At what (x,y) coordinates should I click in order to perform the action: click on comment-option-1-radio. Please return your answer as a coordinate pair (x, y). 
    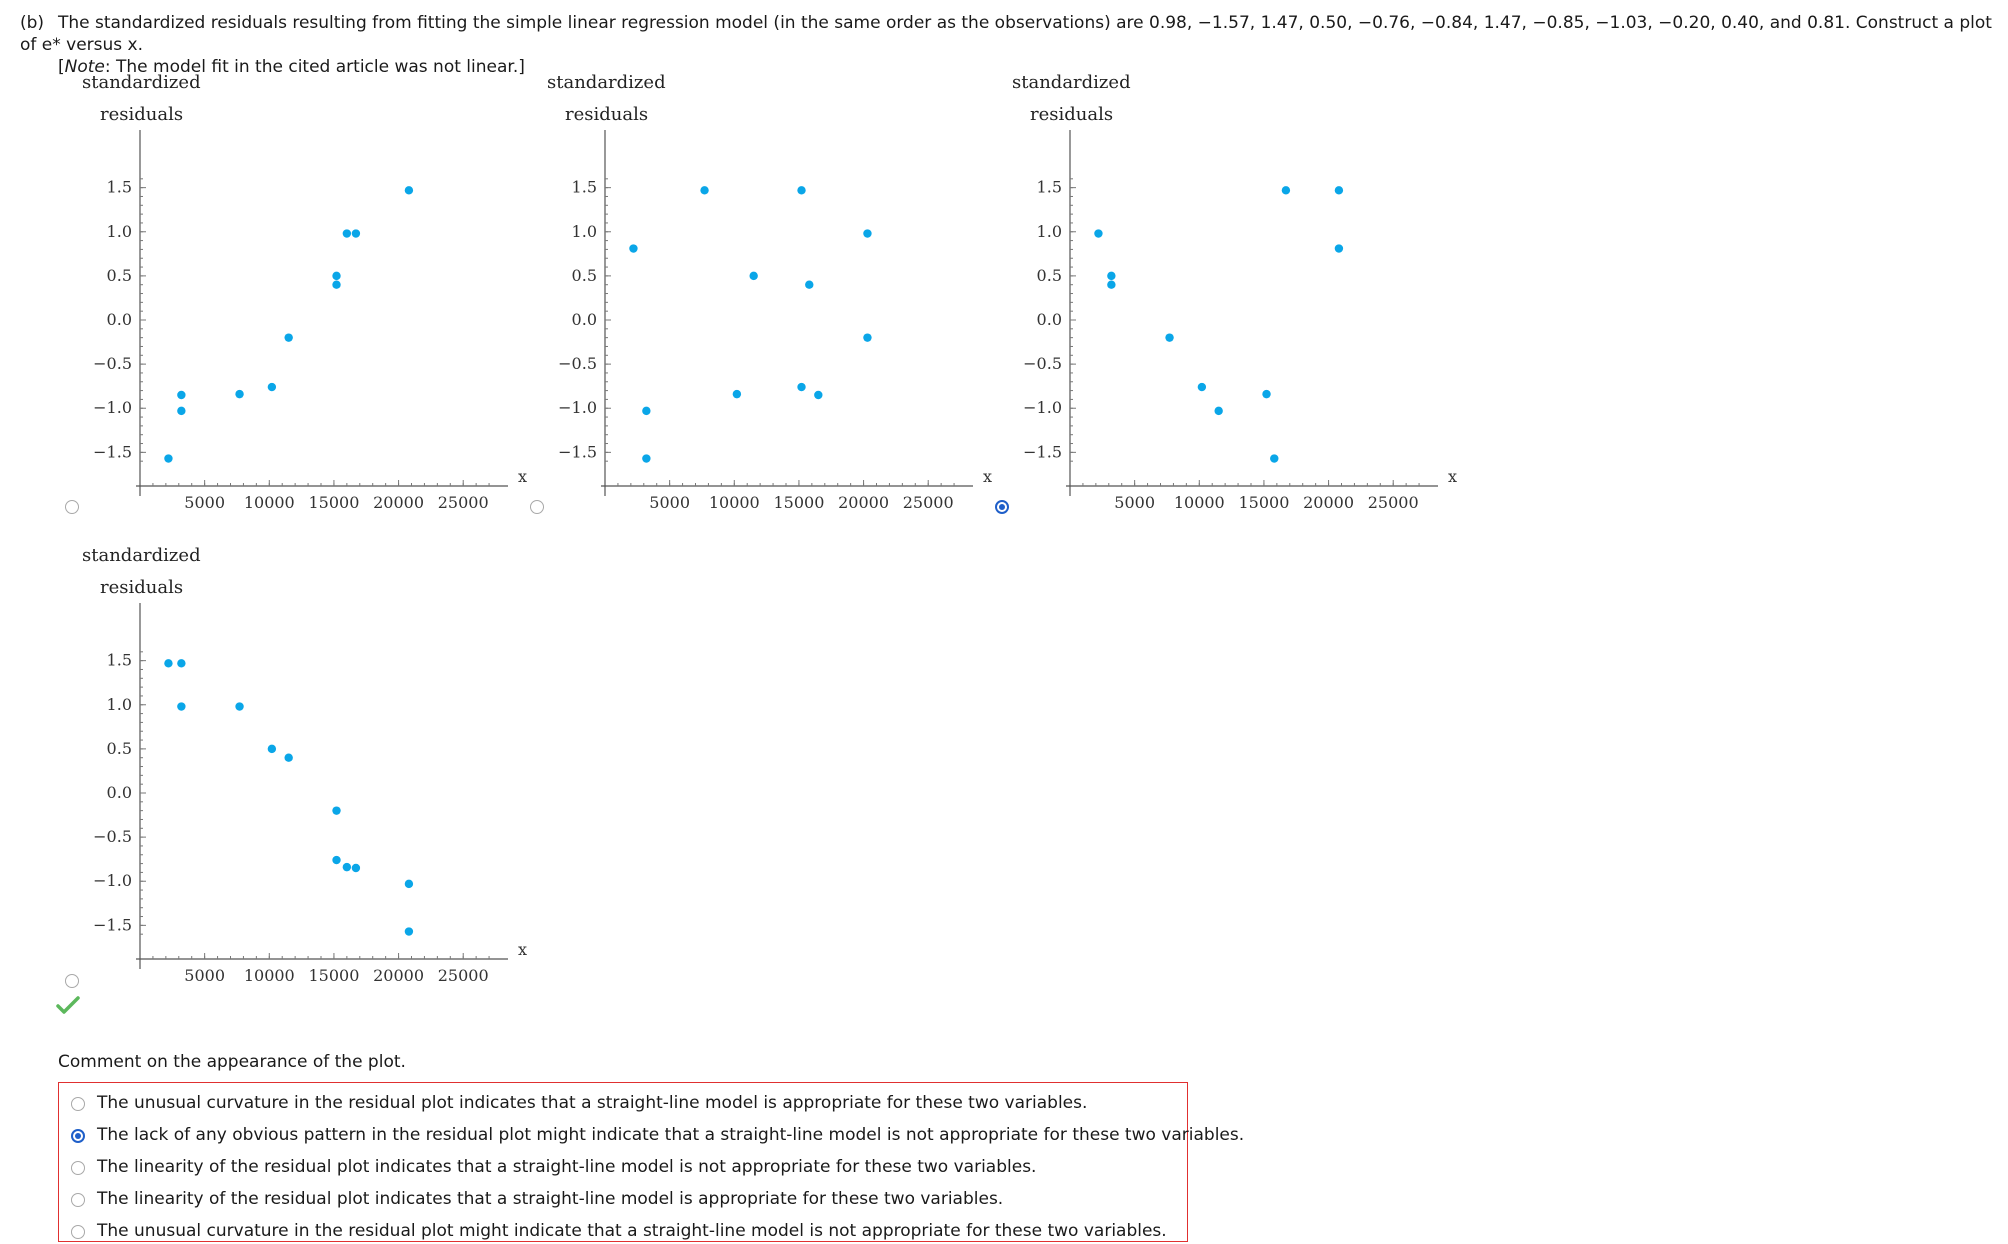
    Looking at the image, I should click on (78, 1104).